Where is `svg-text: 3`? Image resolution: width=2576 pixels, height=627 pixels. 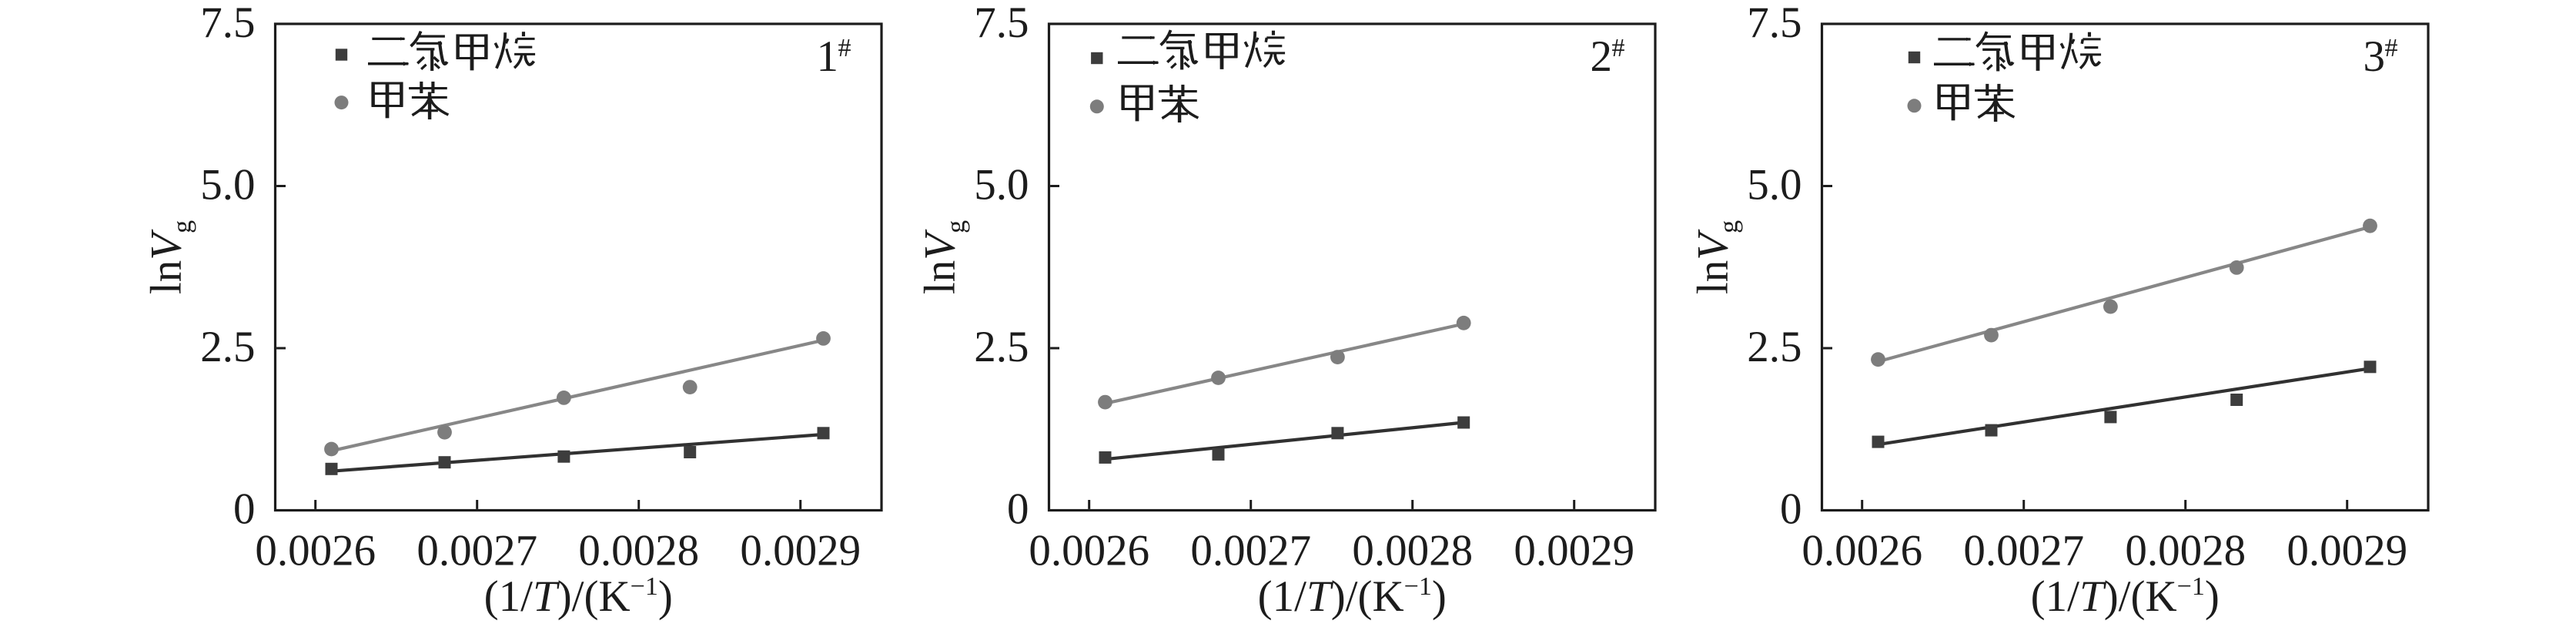 svg-text: 3 is located at coordinates (2375, 56).